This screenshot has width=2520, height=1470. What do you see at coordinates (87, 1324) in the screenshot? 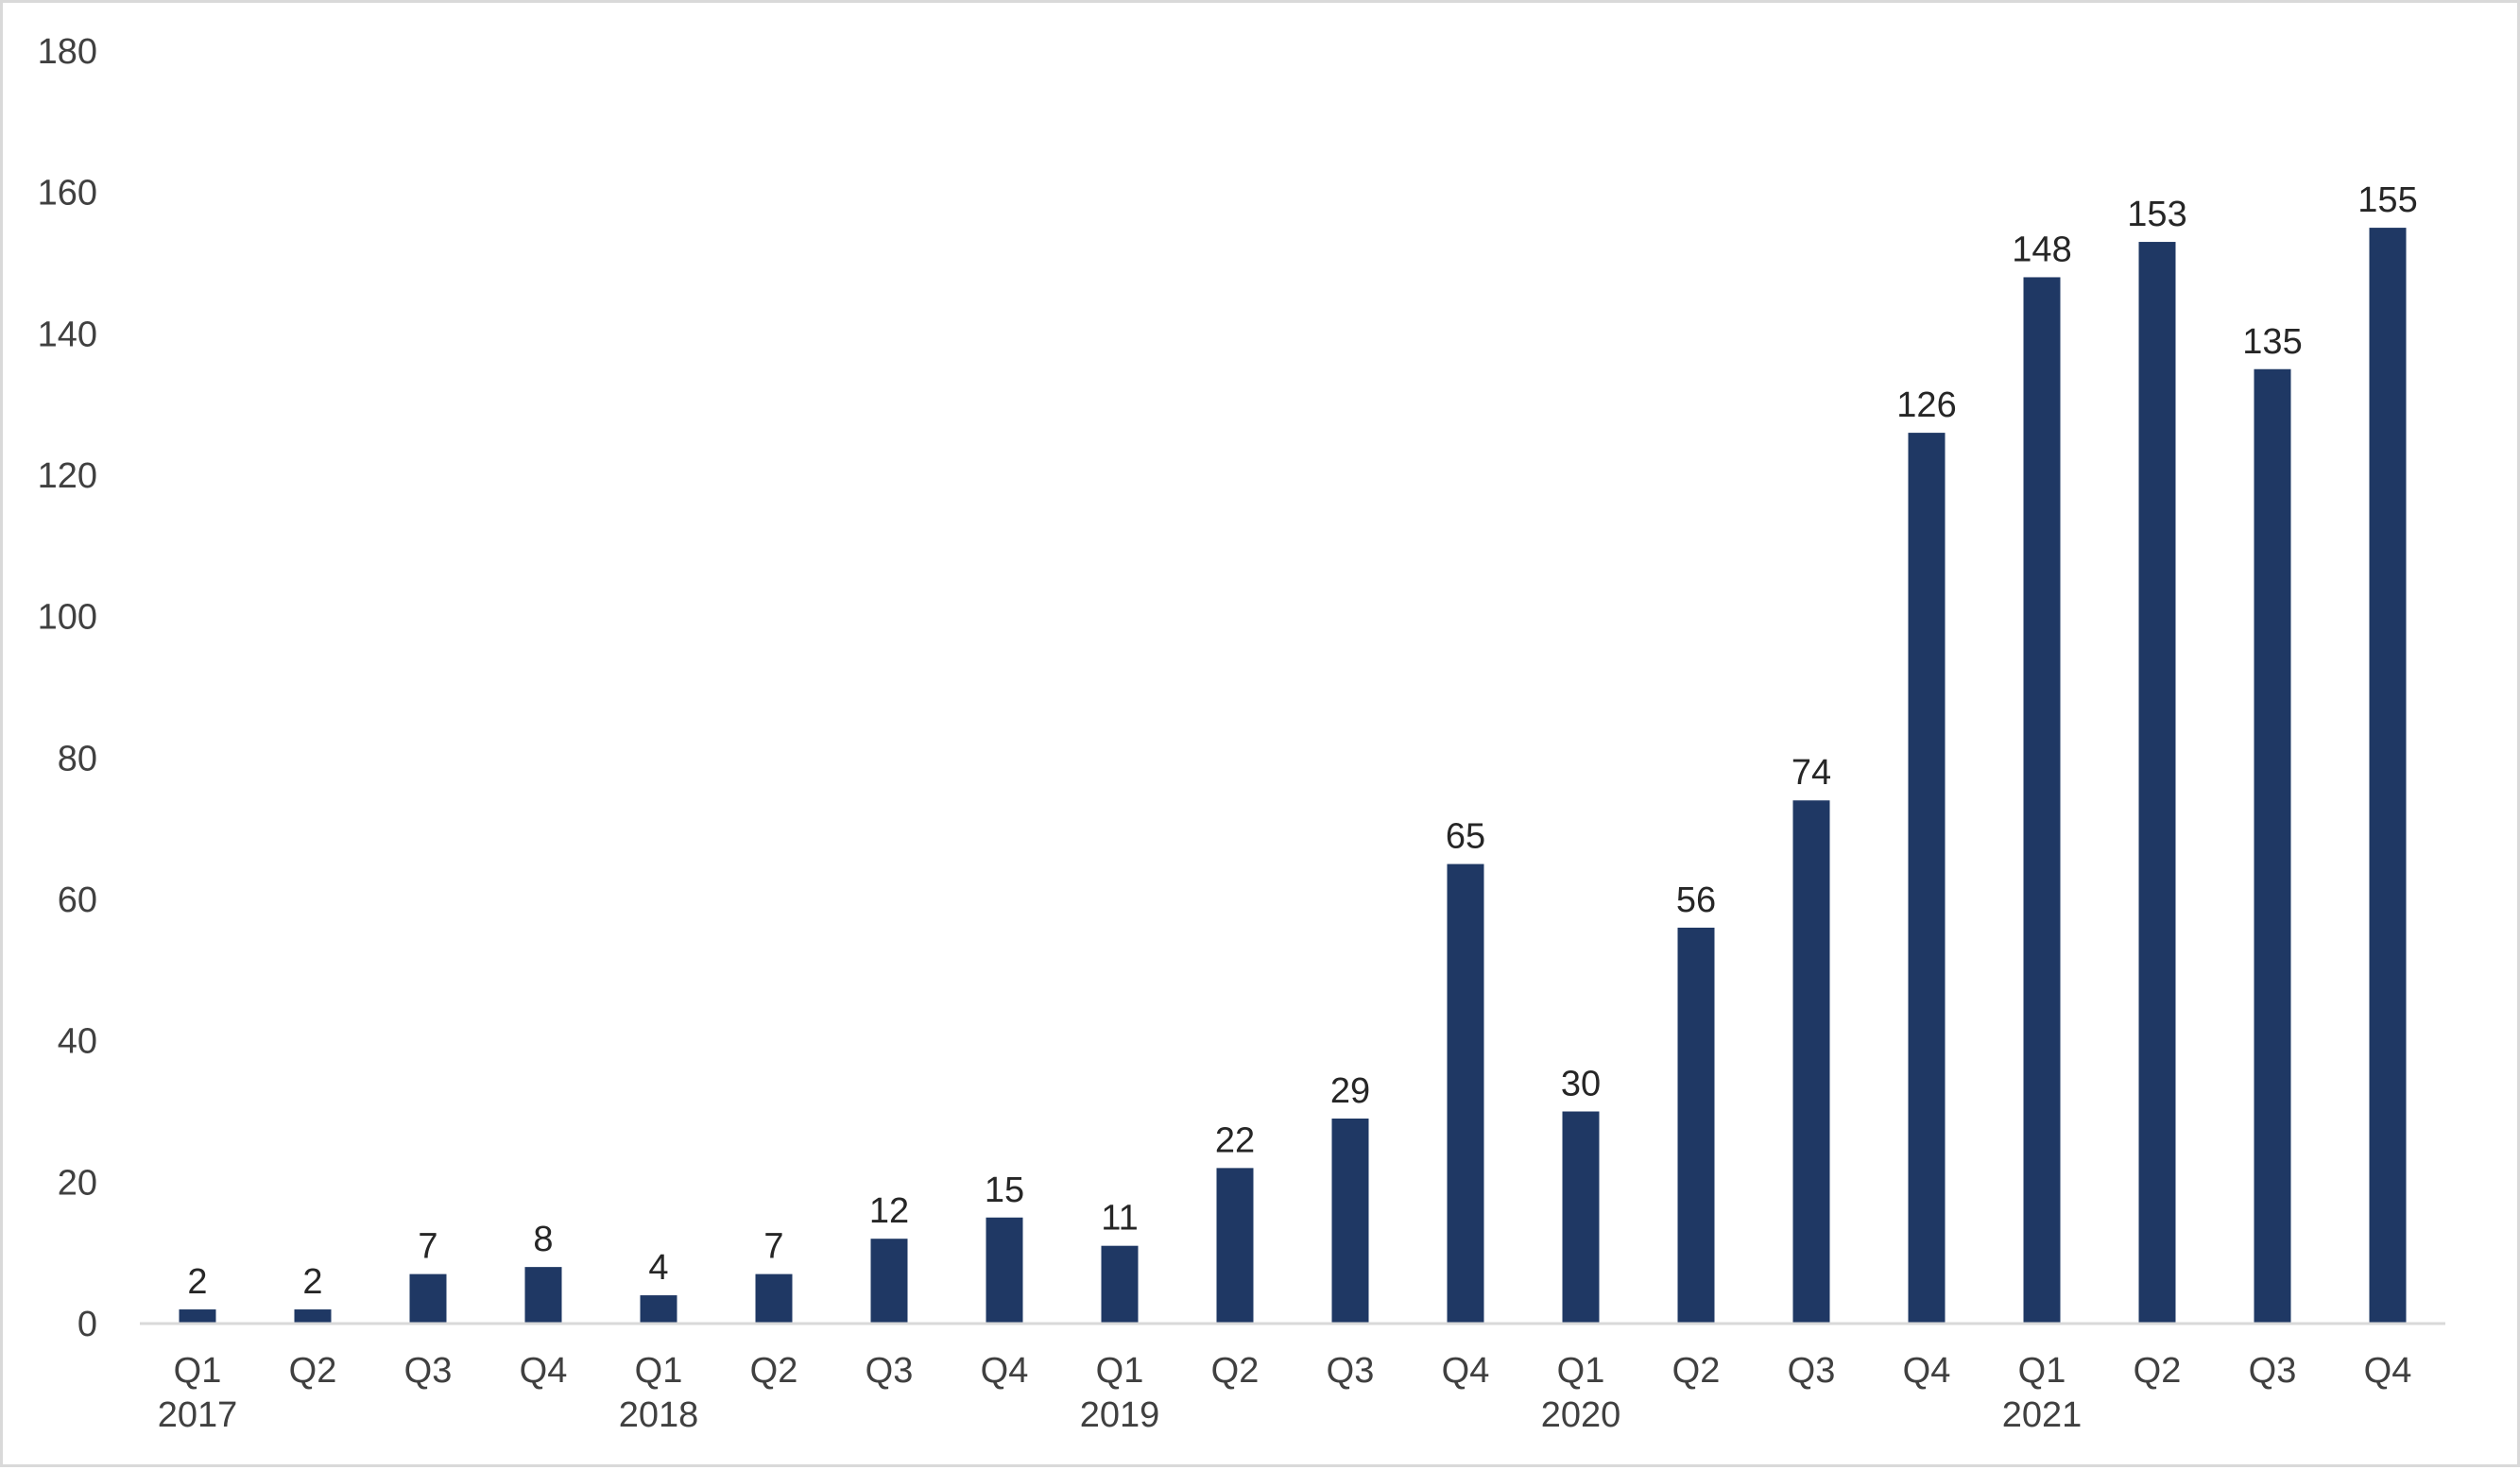
I see `y-tick-label: 0` at bounding box center [87, 1324].